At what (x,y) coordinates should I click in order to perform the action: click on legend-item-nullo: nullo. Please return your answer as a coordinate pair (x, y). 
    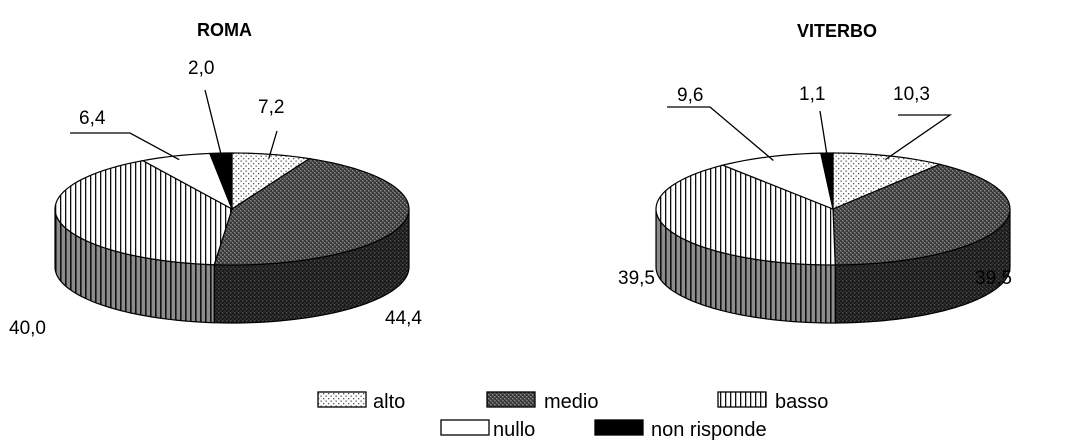
    Looking at the image, I should click on (487, 430).